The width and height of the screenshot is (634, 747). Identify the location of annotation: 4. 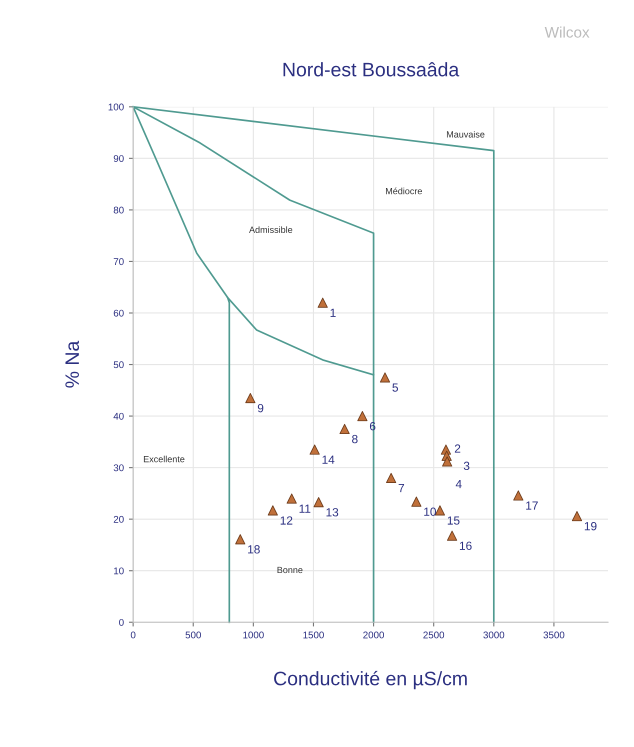
(459, 484).